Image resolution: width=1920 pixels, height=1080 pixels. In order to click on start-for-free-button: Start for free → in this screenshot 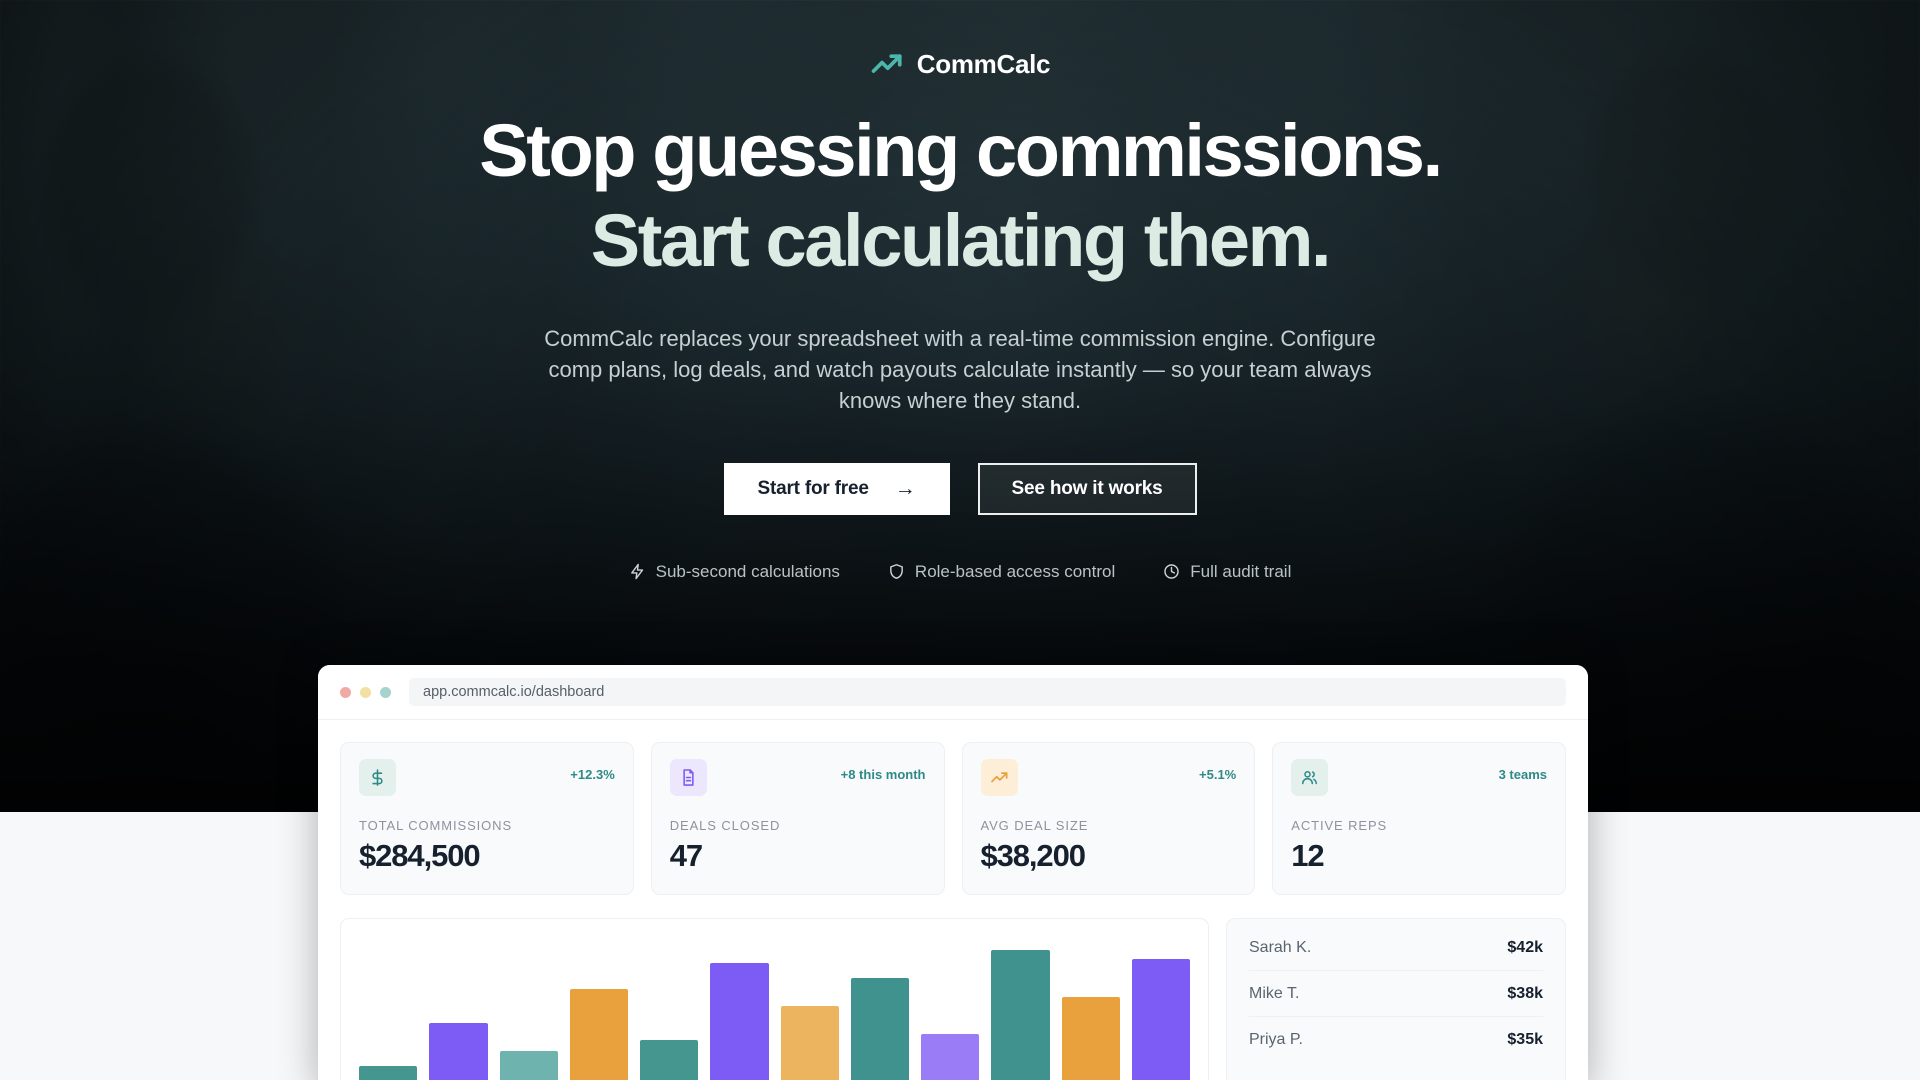, I will do `click(836, 488)`.